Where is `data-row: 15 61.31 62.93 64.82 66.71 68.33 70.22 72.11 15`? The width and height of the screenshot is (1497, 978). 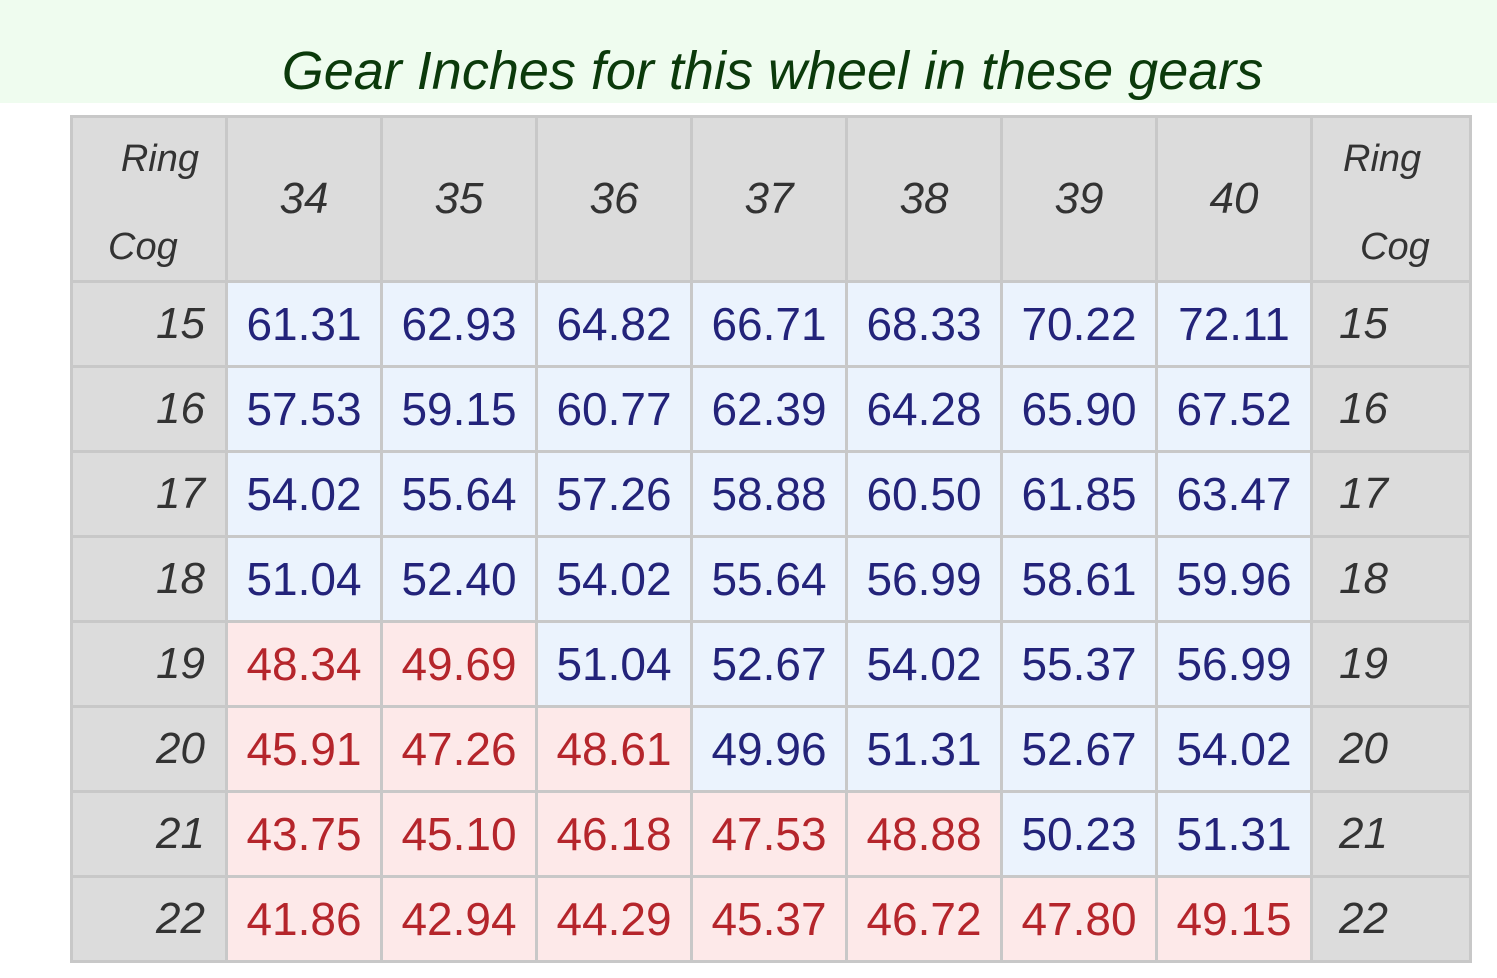 data-row: 15 61.31 62.93 64.82 66.71 68.33 70.22 72.11 15 is located at coordinates (771, 324).